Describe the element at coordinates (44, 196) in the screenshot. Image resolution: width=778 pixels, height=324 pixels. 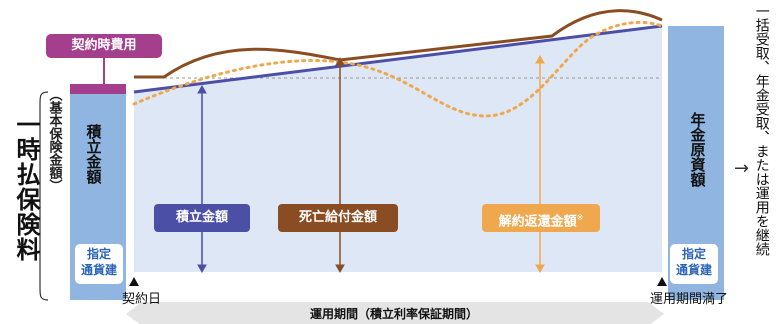
I see `premium-bracket` at that location.